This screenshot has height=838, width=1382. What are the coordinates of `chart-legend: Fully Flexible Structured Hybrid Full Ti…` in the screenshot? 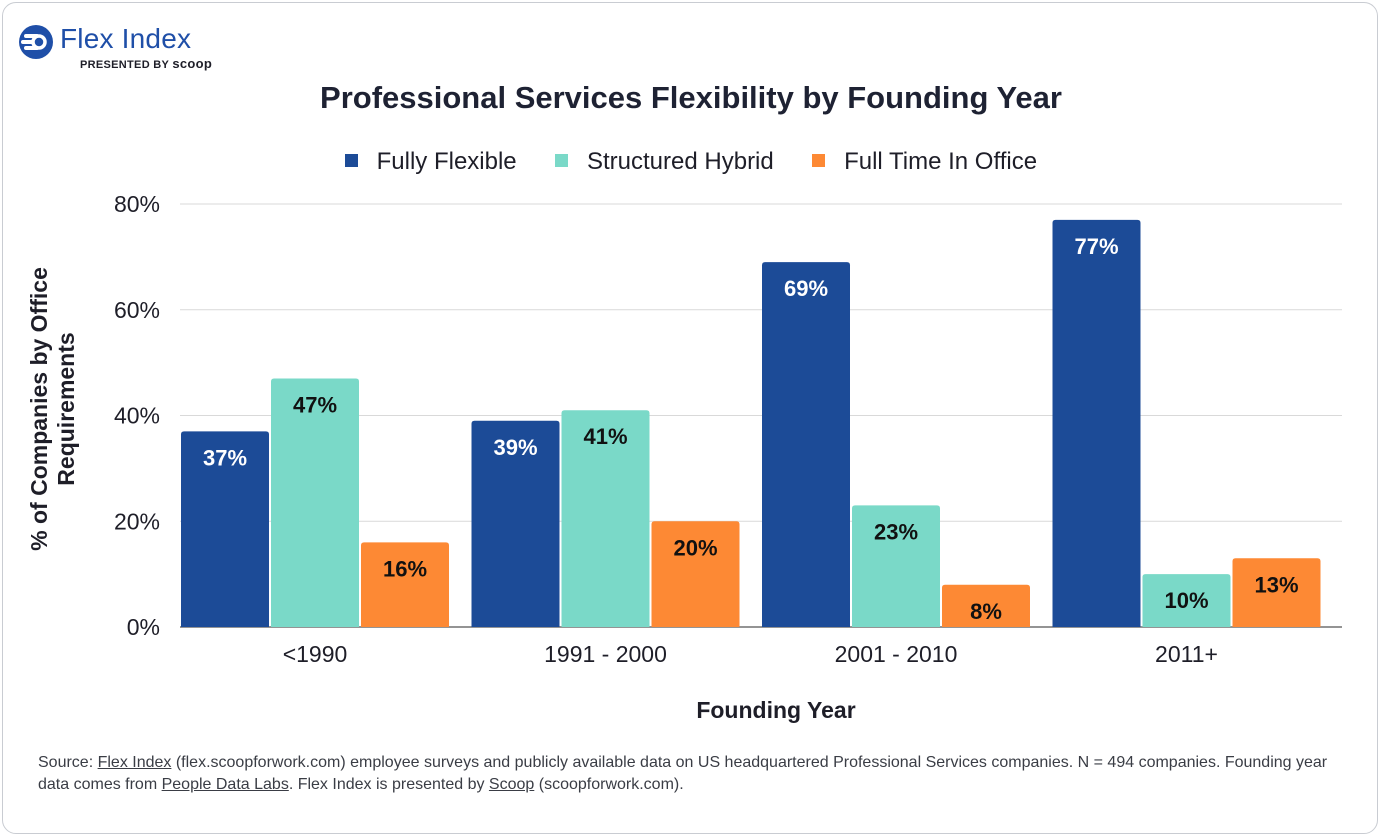 It's located at (691, 162).